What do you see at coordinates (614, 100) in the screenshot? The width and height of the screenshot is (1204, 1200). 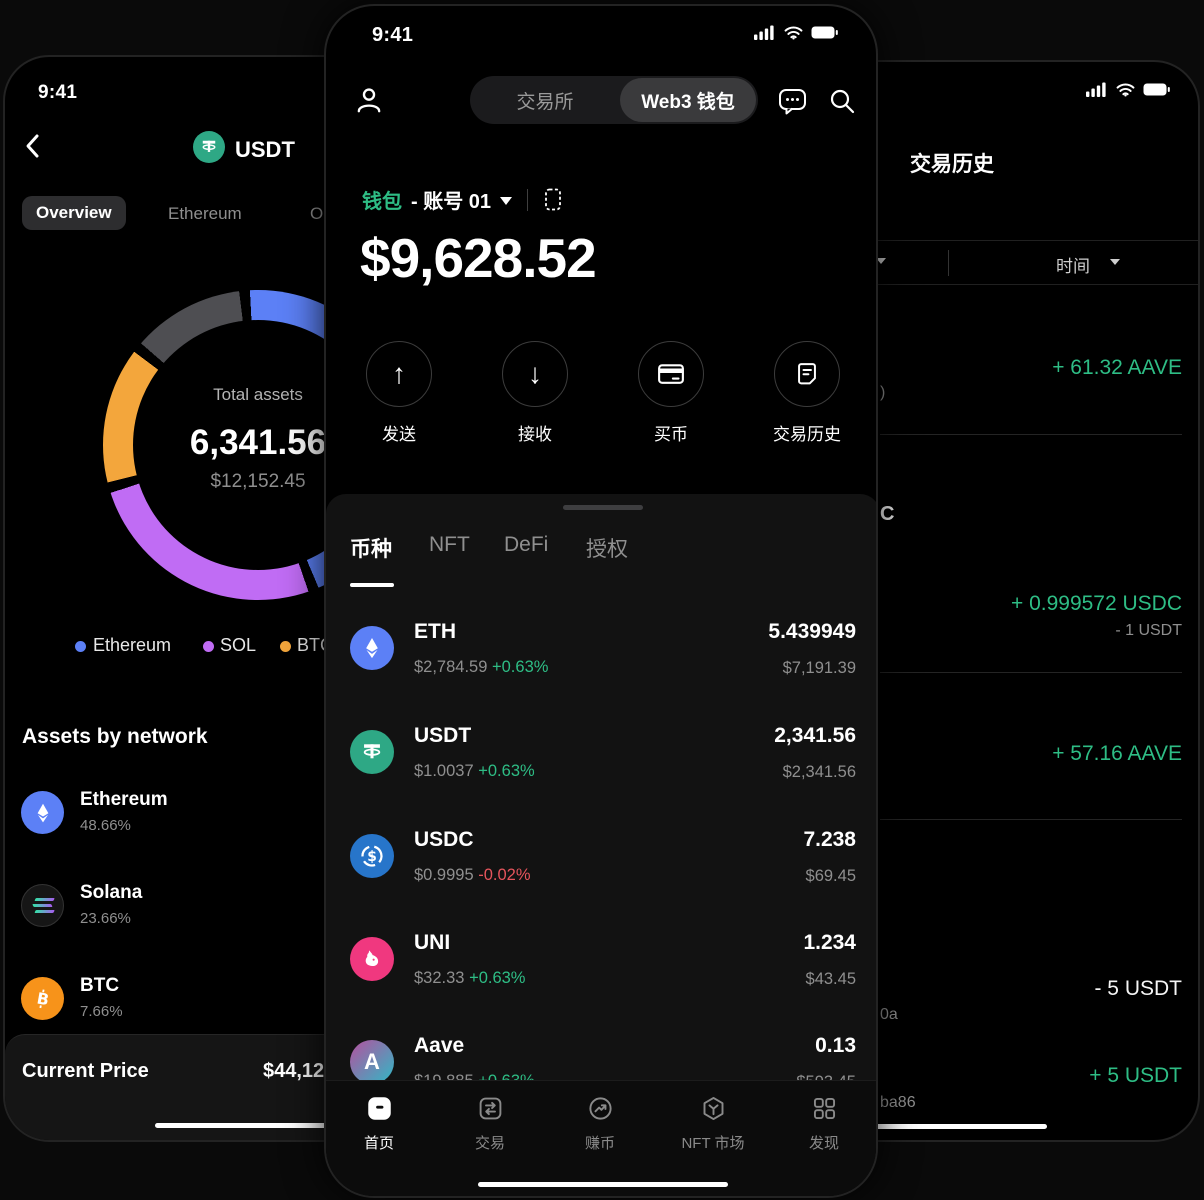 I see `segmented-control: 交易所 Web3 钱包` at bounding box center [614, 100].